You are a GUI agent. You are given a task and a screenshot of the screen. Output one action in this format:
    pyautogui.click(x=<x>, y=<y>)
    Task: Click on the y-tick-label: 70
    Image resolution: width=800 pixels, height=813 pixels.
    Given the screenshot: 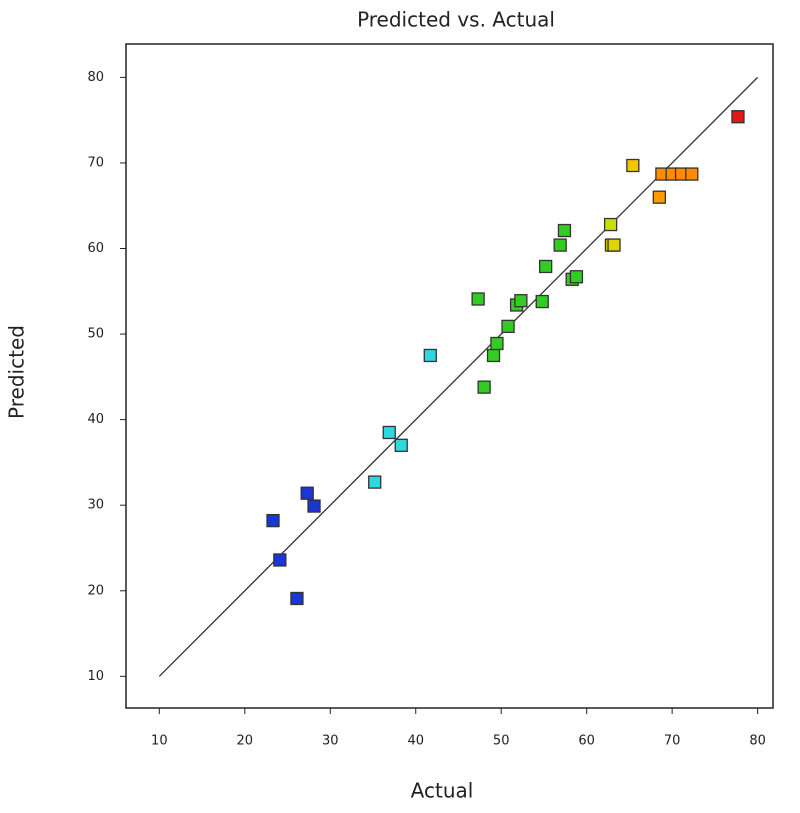 What is the action you would take?
    pyautogui.click(x=95, y=162)
    